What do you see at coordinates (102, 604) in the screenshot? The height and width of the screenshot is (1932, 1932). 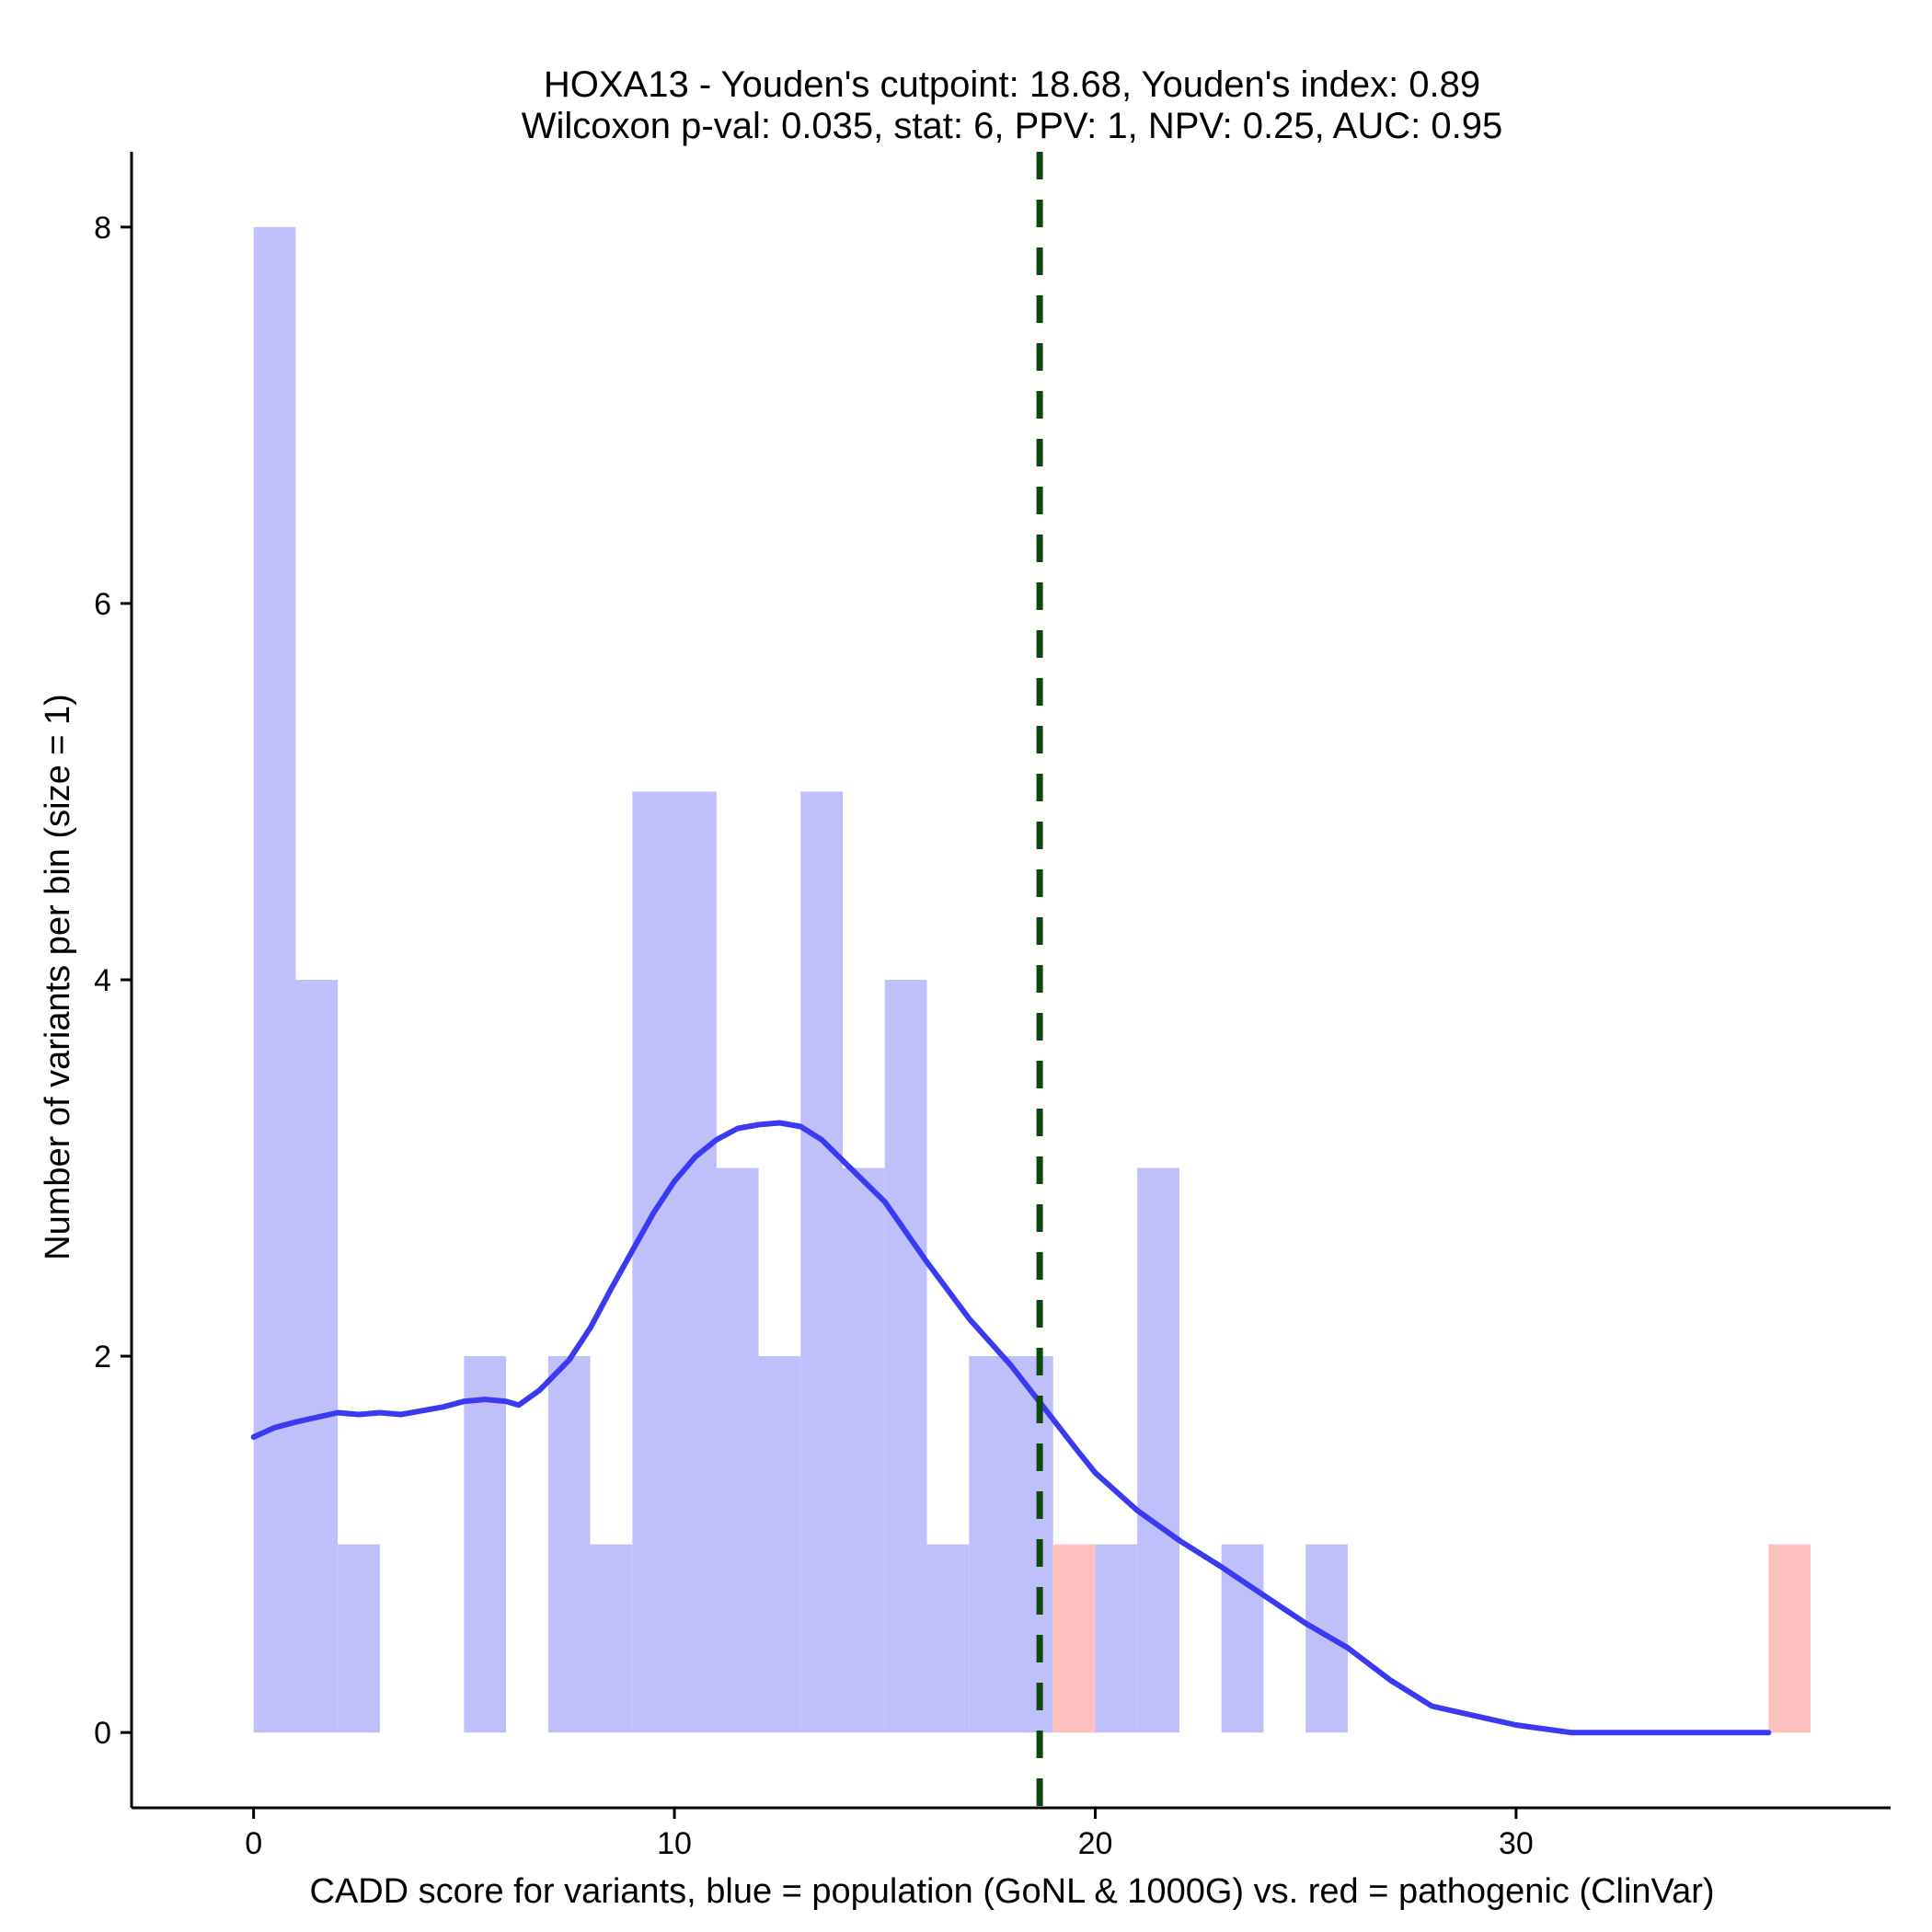 I see `y-tick-label-6: 6` at bounding box center [102, 604].